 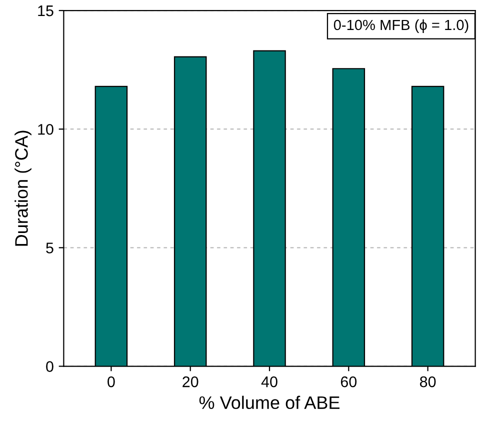 I want to click on y-tick-label: 5, so click(x=50, y=248).